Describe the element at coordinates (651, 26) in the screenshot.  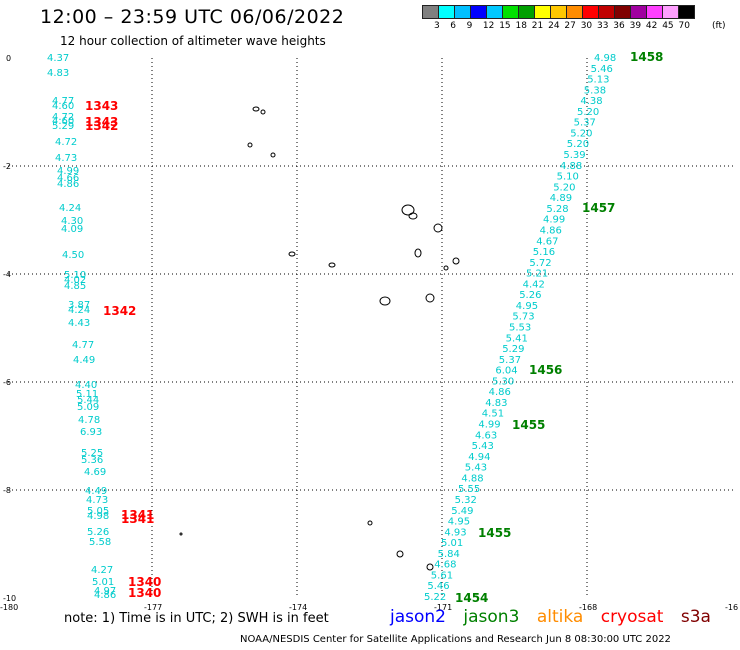
I see `scale-label: 42` at that location.